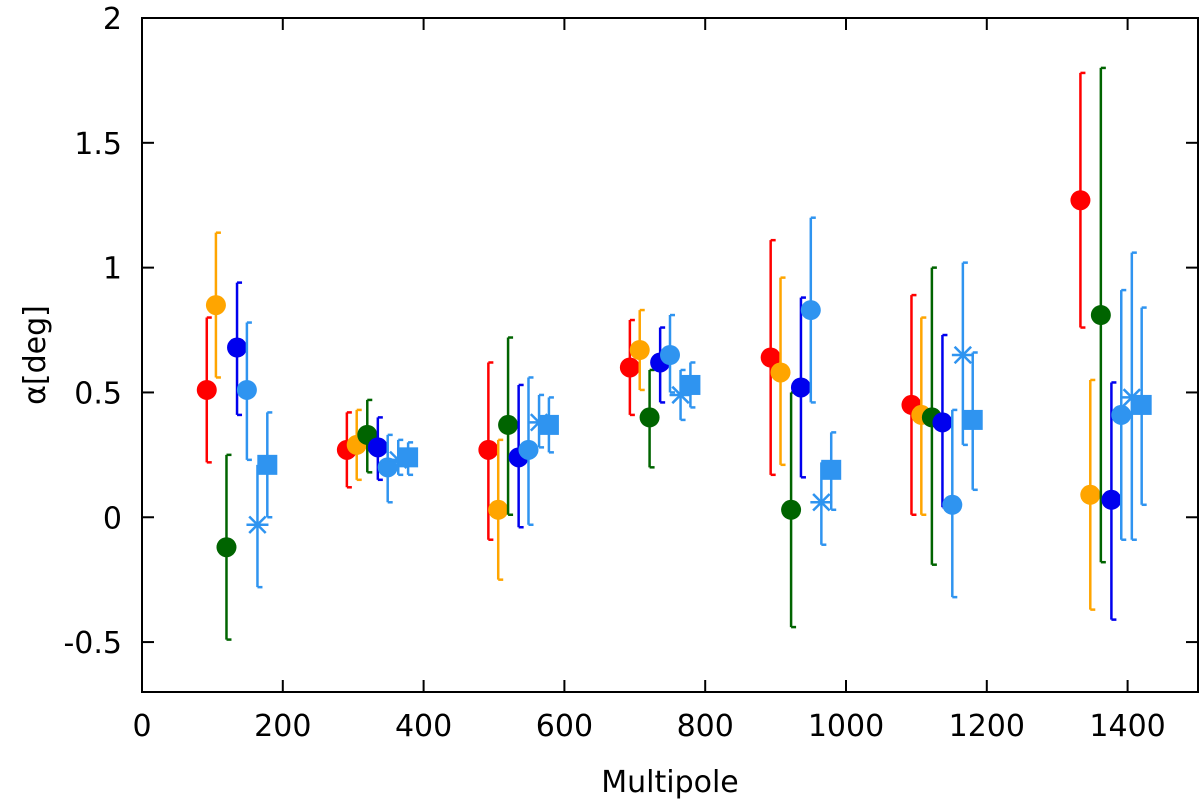  Describe the element at coordinates (670, 782) in the screenshot. I see `x-axis-label: Multipole` at that location.